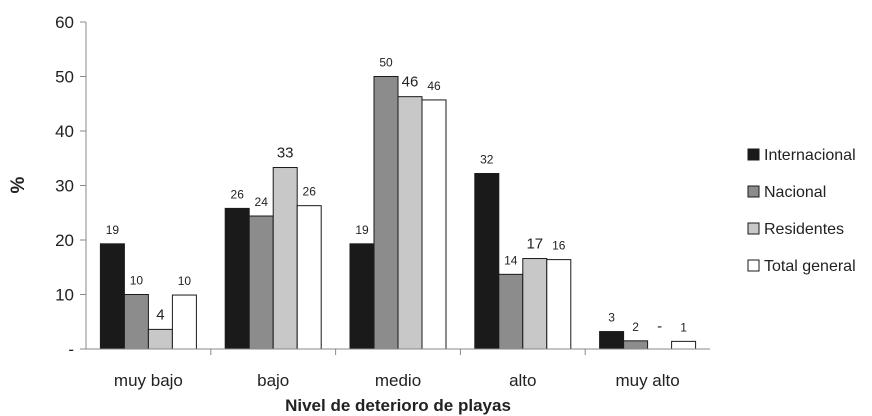 The height and width of the screenshot is (416, 872). Describe the element at coordinates (148, 380) in the screenshot. I see `x-tick-label: muy bajo` at that location.